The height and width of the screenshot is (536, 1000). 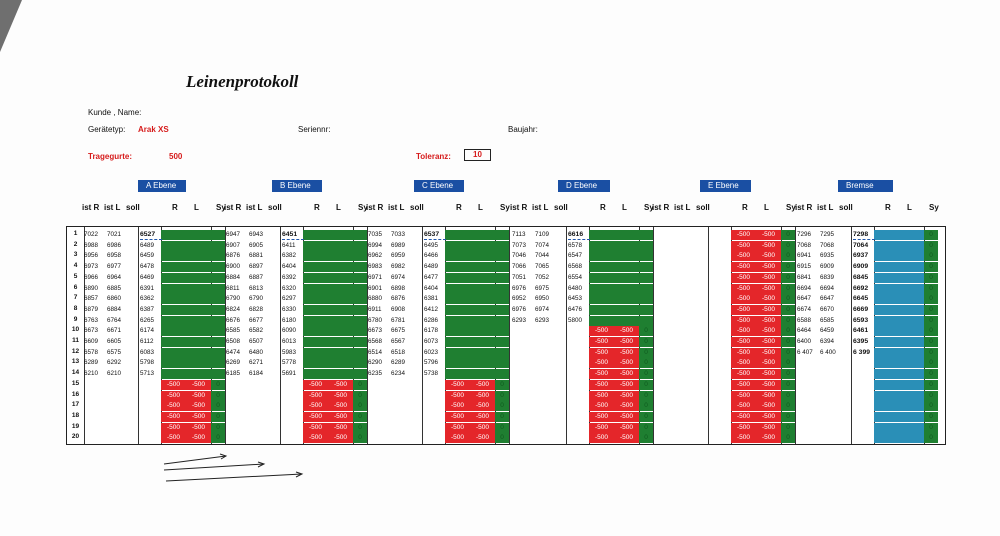 What do you see at coordinates (432, 234) in the screenshot?
I see `cell-c-soll: 6537` at bounding box center [432, 234].